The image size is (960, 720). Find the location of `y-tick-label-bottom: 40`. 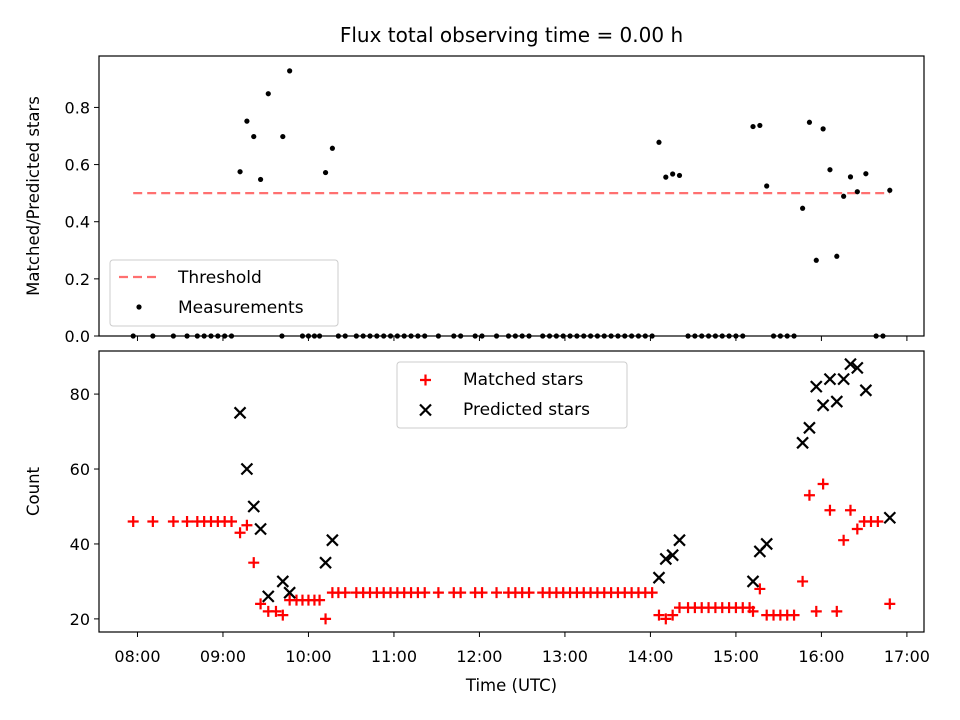

y-tick-label-bottom: 40 is located at coordinates (80, 544).